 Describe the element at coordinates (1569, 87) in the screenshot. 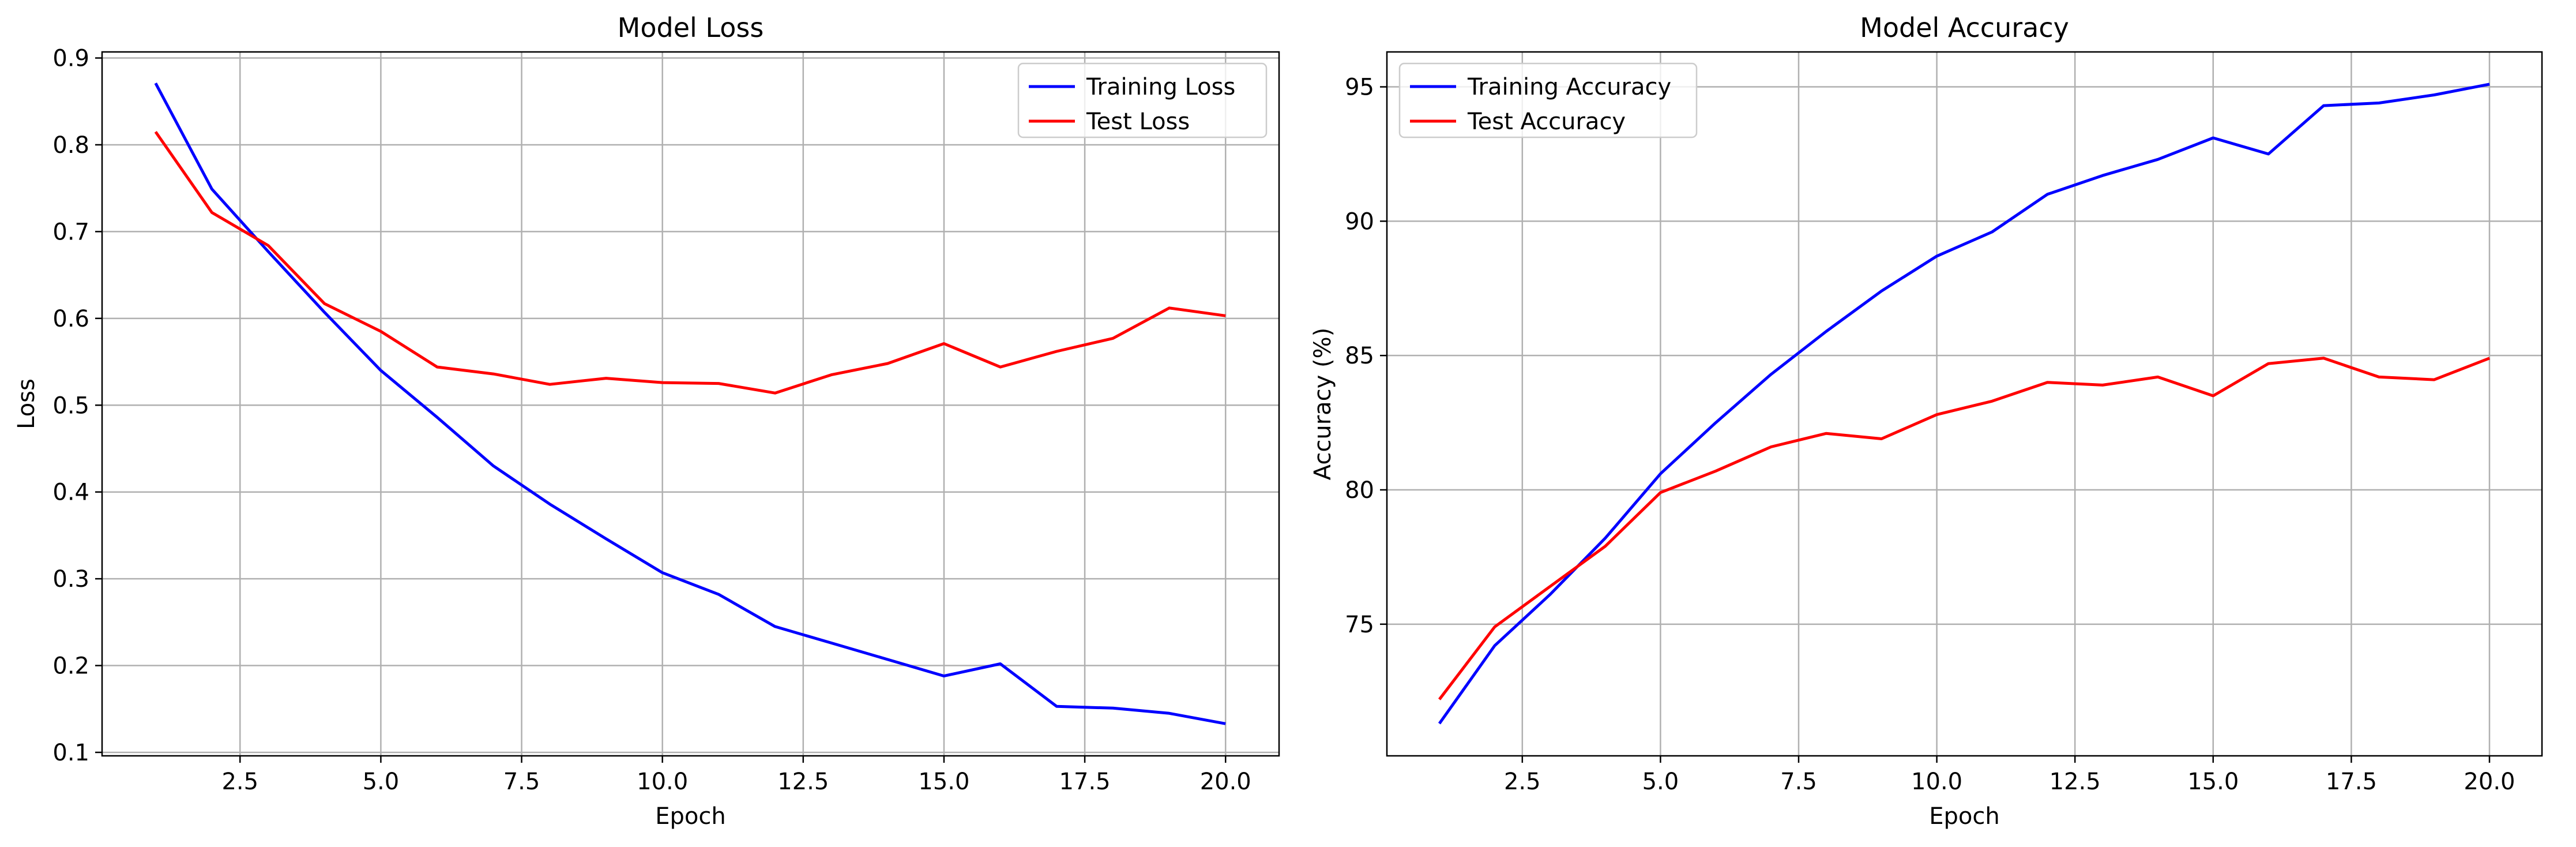

I see `legend-label: Training Accuracy` at that location.